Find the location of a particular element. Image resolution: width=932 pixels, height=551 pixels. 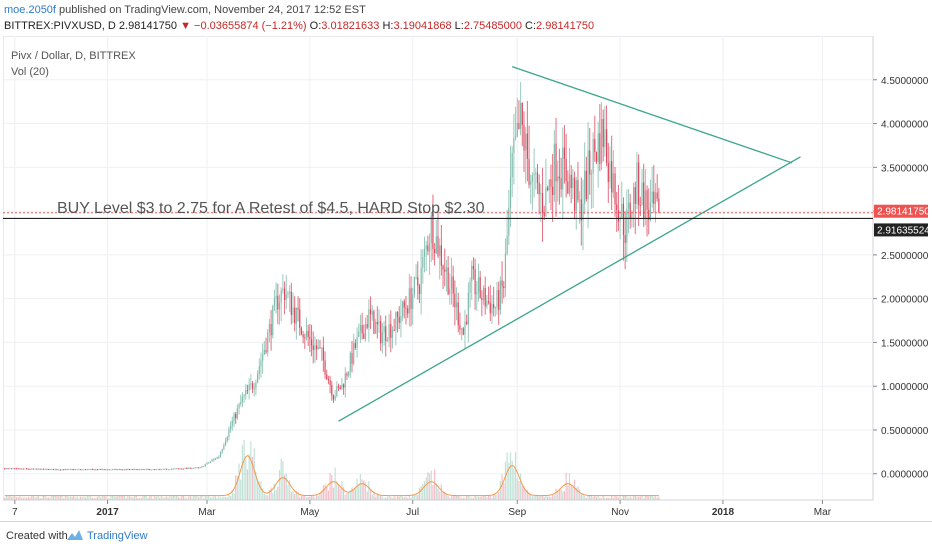

legend-title: Pivx / Dollar, D, BITTREX is located at coordinates (73, 56).